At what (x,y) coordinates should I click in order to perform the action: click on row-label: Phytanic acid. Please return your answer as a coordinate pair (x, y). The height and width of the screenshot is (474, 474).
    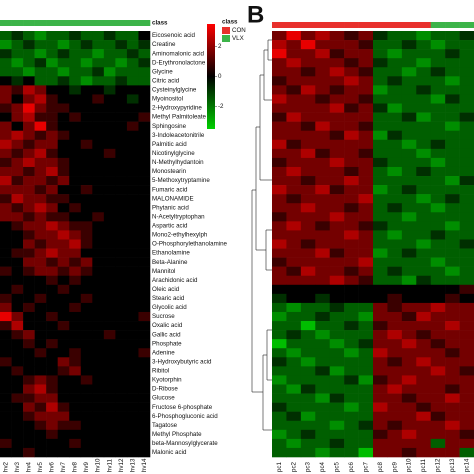
    Looking at the image, I should click on (170, 207).